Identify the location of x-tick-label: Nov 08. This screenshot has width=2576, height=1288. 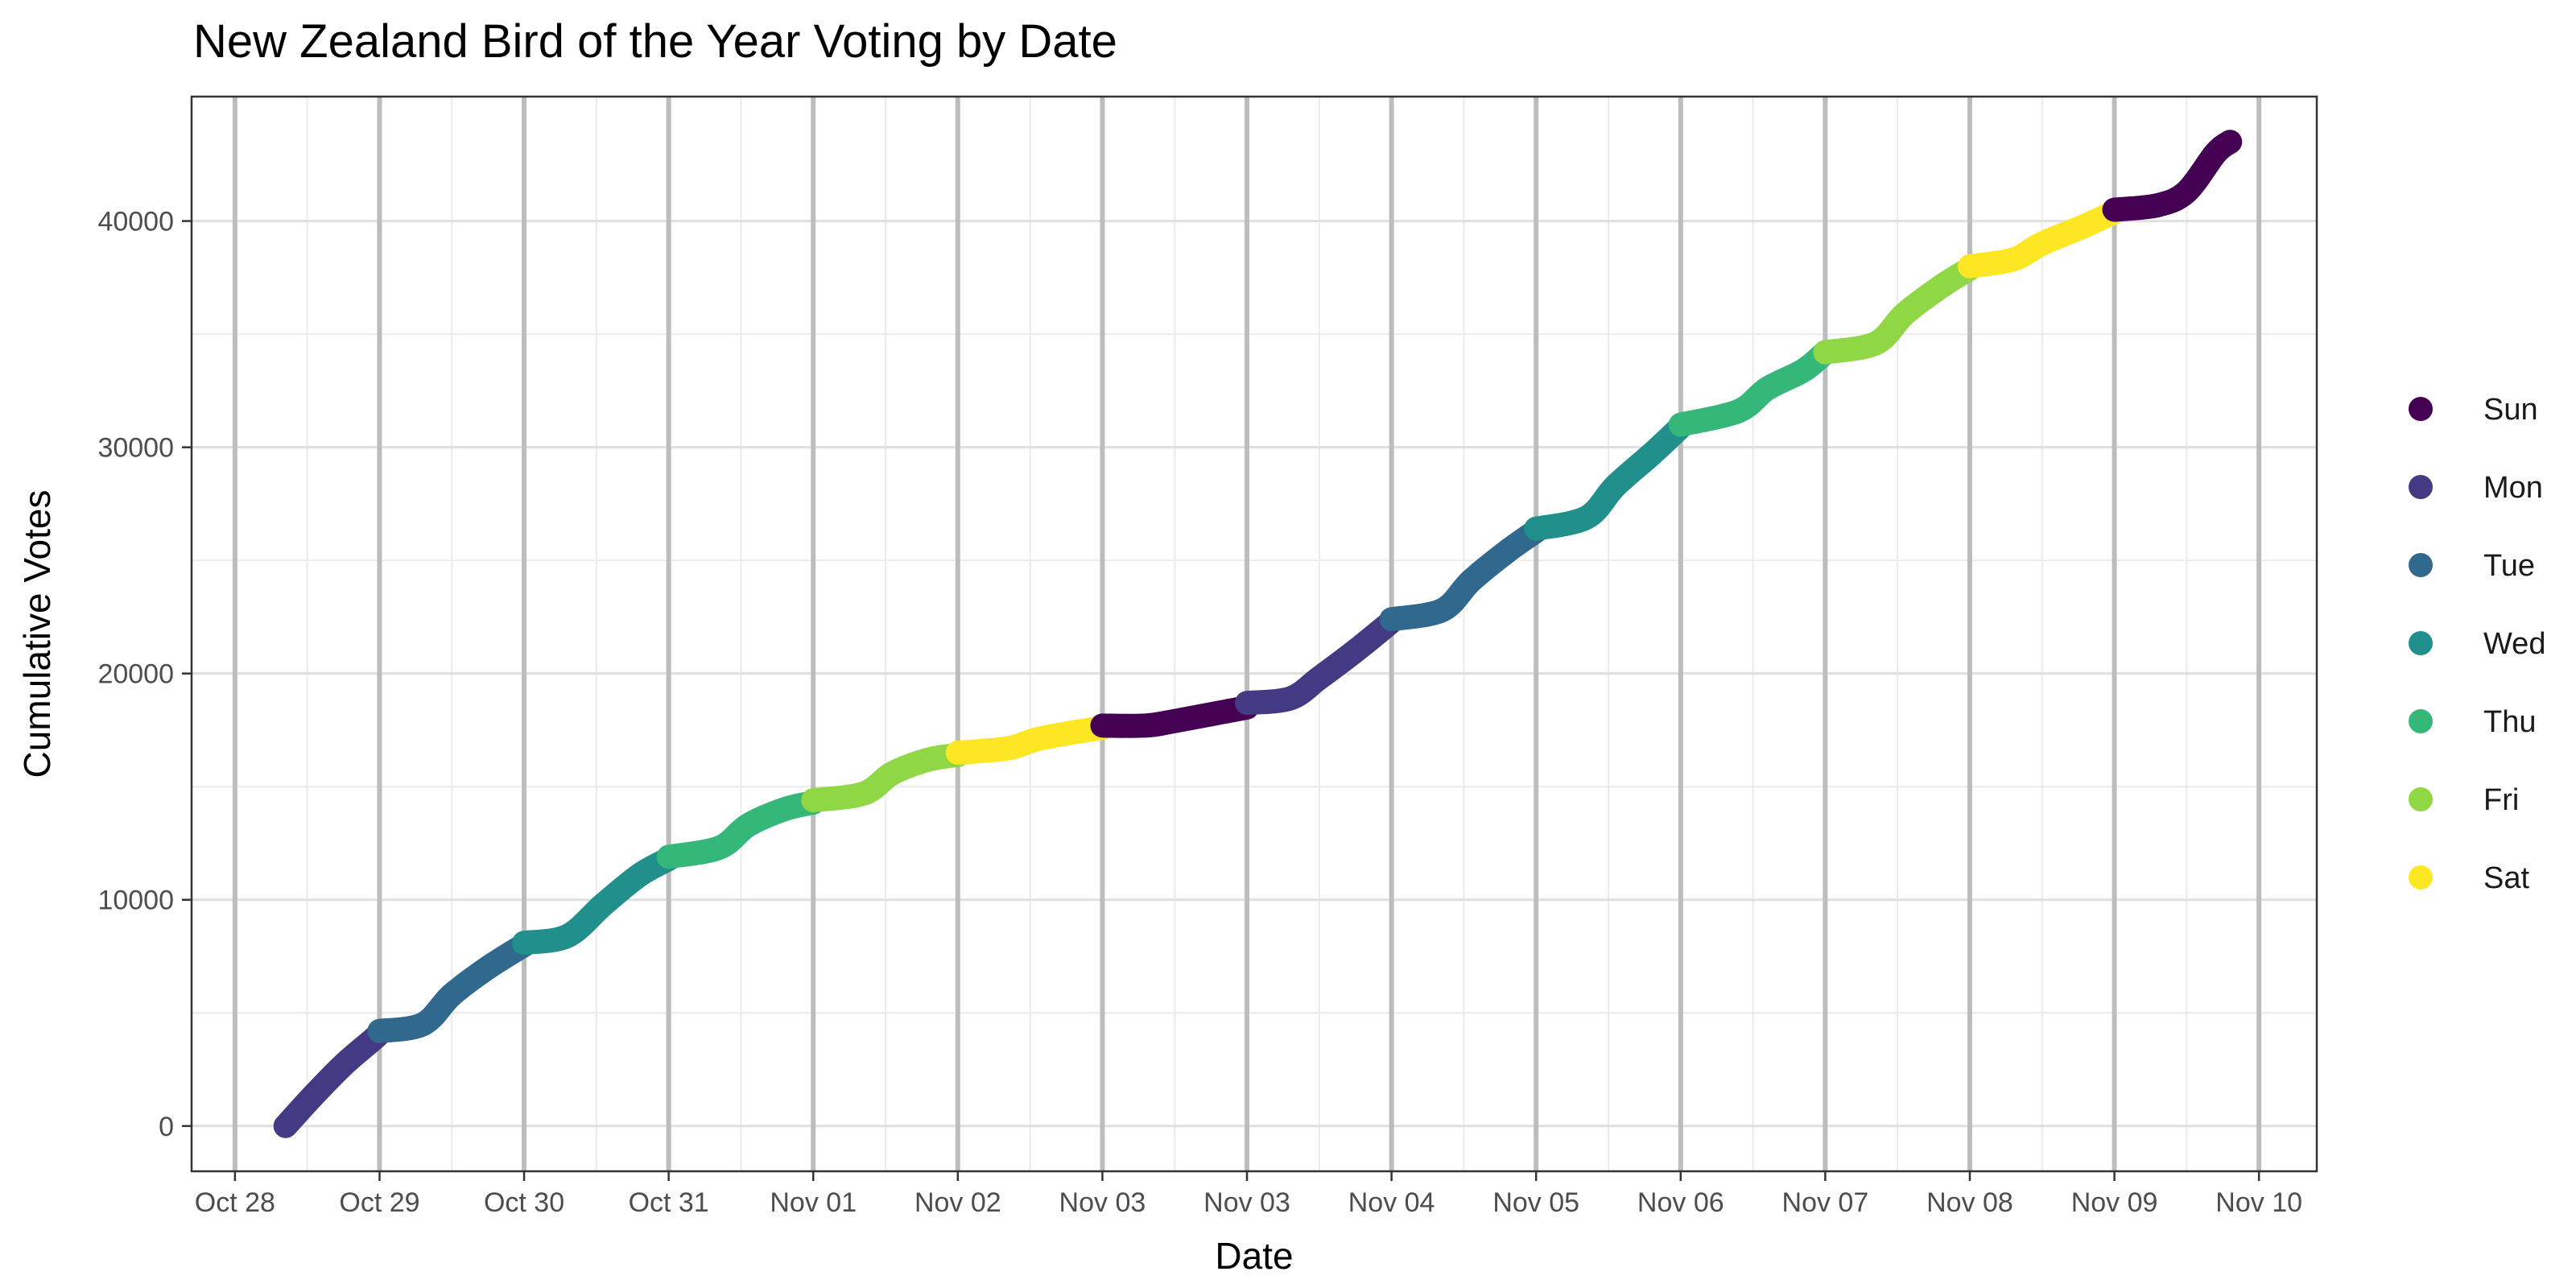
(1969, 1202).